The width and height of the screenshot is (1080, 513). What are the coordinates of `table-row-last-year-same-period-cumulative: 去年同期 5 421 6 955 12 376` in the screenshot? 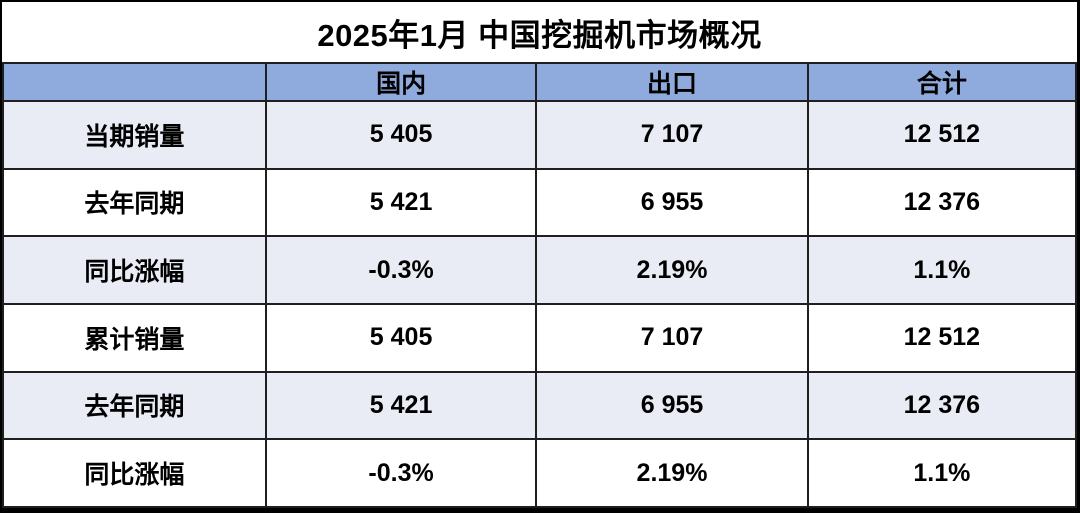 It's located at (540, 405).